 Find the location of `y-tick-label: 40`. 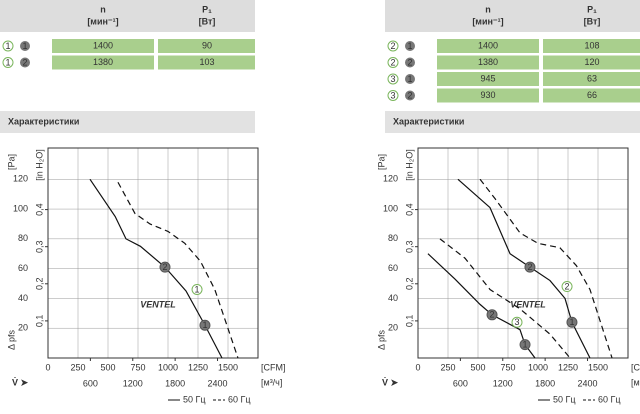

y-tick-label: 40 is located at coordinates (23, 298).